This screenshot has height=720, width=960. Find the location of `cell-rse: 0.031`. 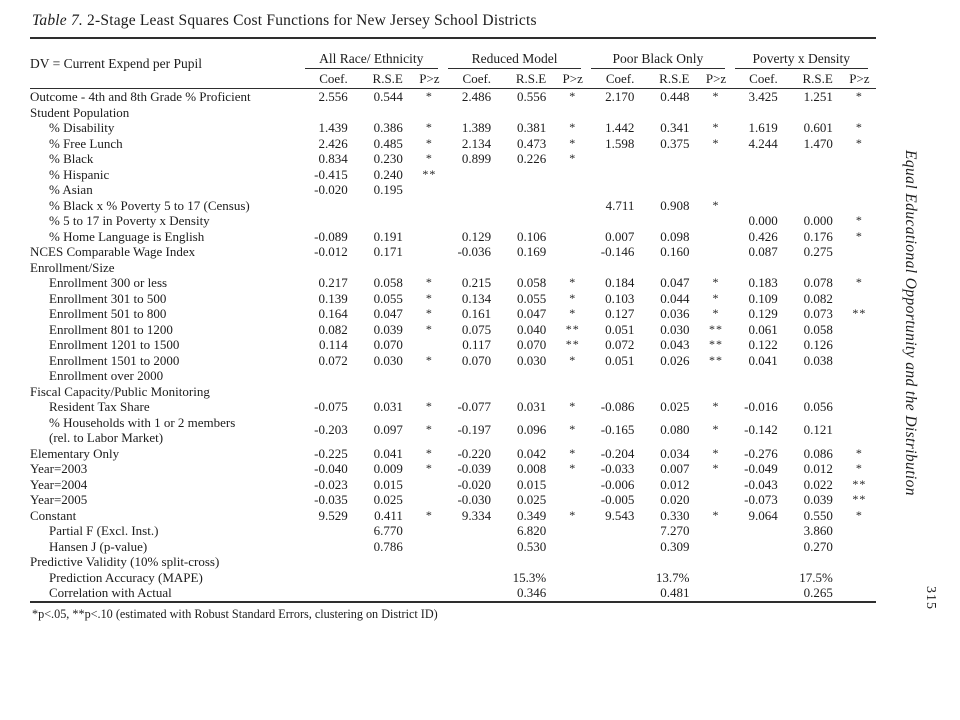

cell-rse: 0.031 is located at coordinates (388, 406).